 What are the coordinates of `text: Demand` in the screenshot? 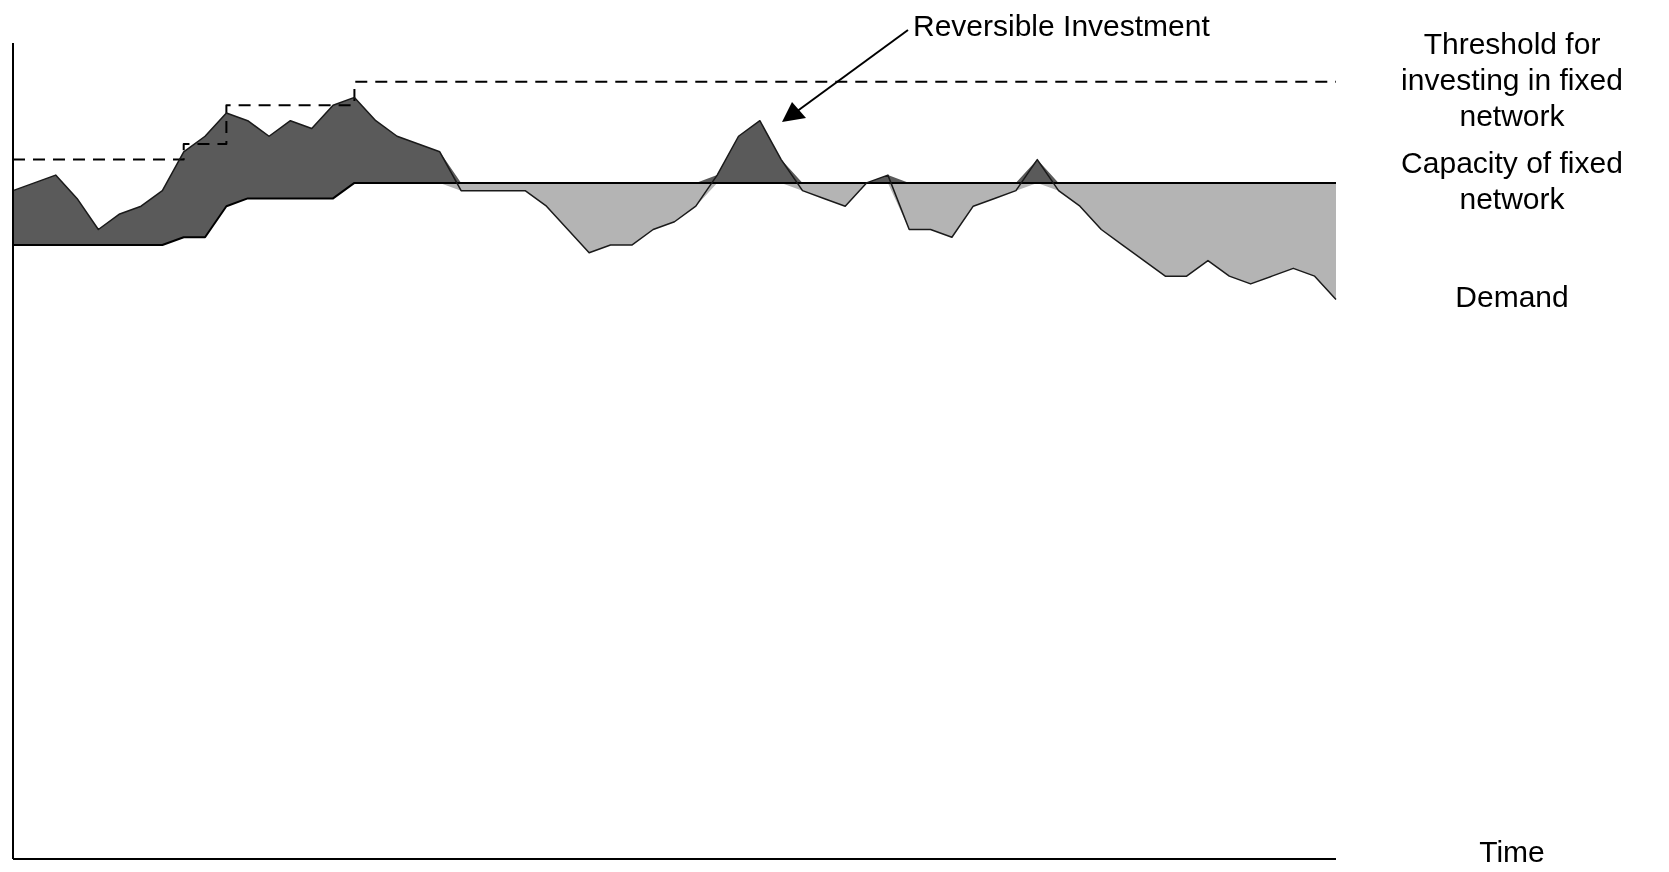 It's located at (1512, 297).